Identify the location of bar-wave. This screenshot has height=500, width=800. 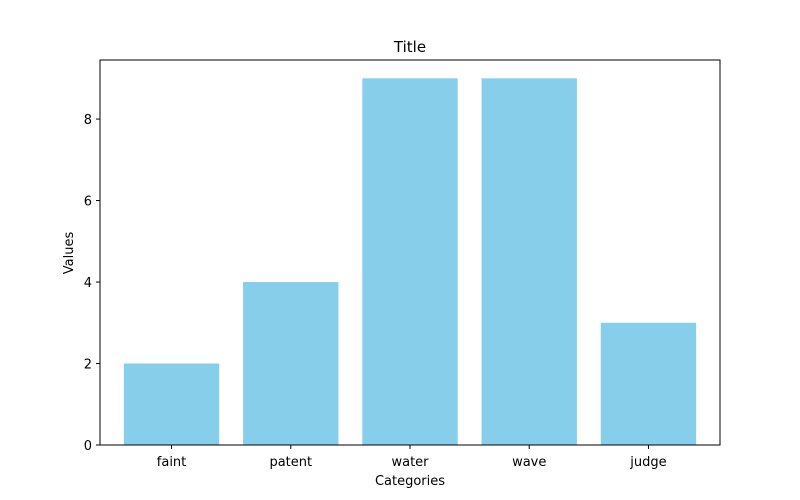
(529, 261).